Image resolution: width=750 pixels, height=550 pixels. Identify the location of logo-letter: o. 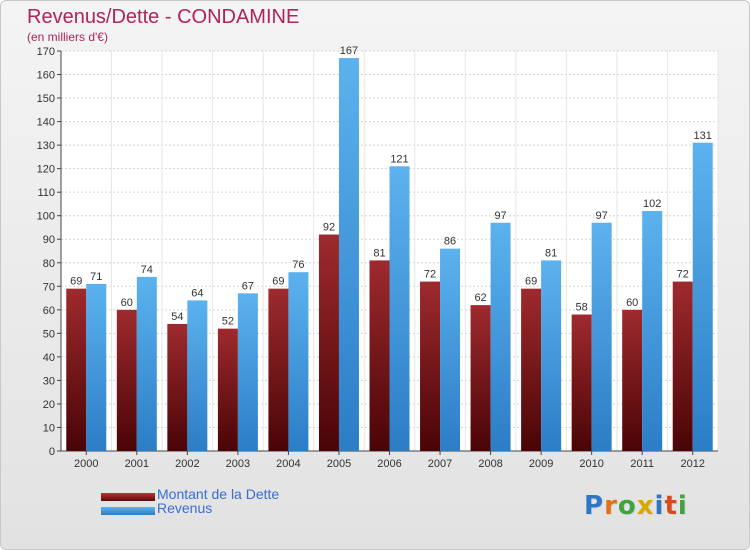
(627, 506).